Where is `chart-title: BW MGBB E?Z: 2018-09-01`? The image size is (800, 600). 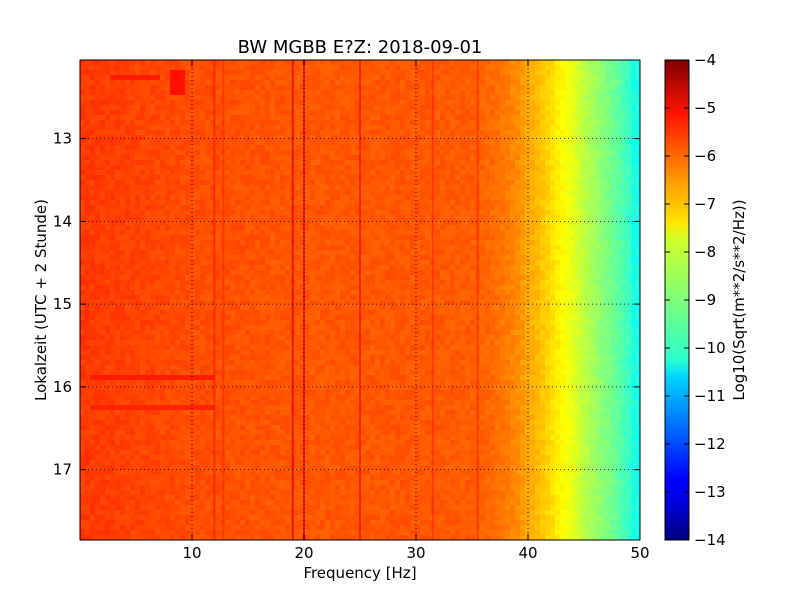 chart-title: BW MGBB E?Z: 2018-09-01 is located at coordinates (360, 47).